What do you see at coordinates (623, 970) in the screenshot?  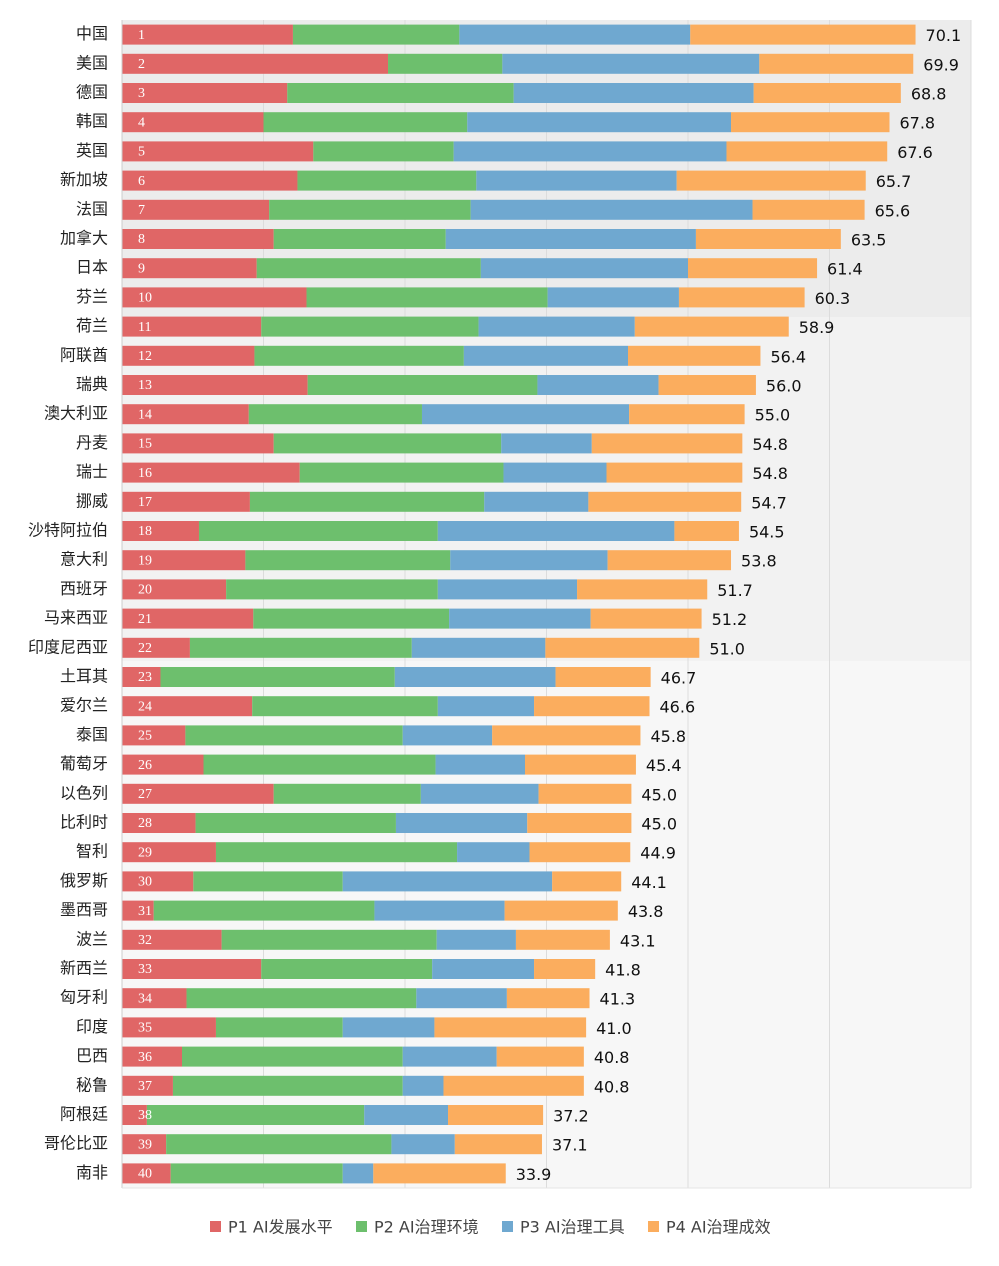 I see `total-label: 41.8` at bounding box center [623, 970].